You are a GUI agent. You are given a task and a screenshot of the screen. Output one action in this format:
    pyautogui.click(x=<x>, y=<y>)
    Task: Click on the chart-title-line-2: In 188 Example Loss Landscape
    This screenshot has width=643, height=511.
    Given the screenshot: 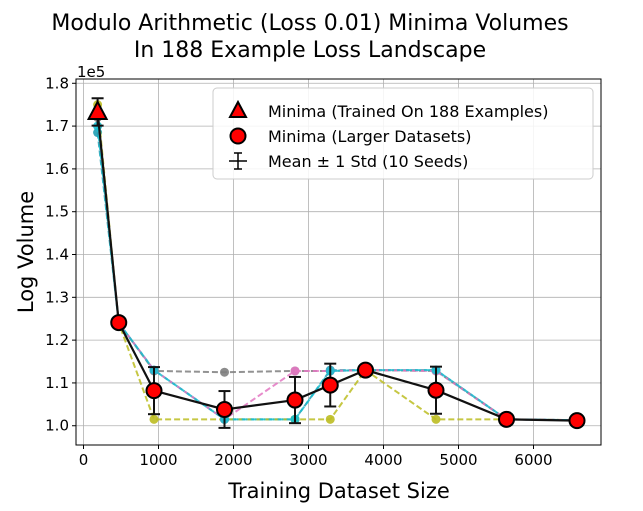 What is the action you would take?
    pyautogui.click(x=310, y=50)
    